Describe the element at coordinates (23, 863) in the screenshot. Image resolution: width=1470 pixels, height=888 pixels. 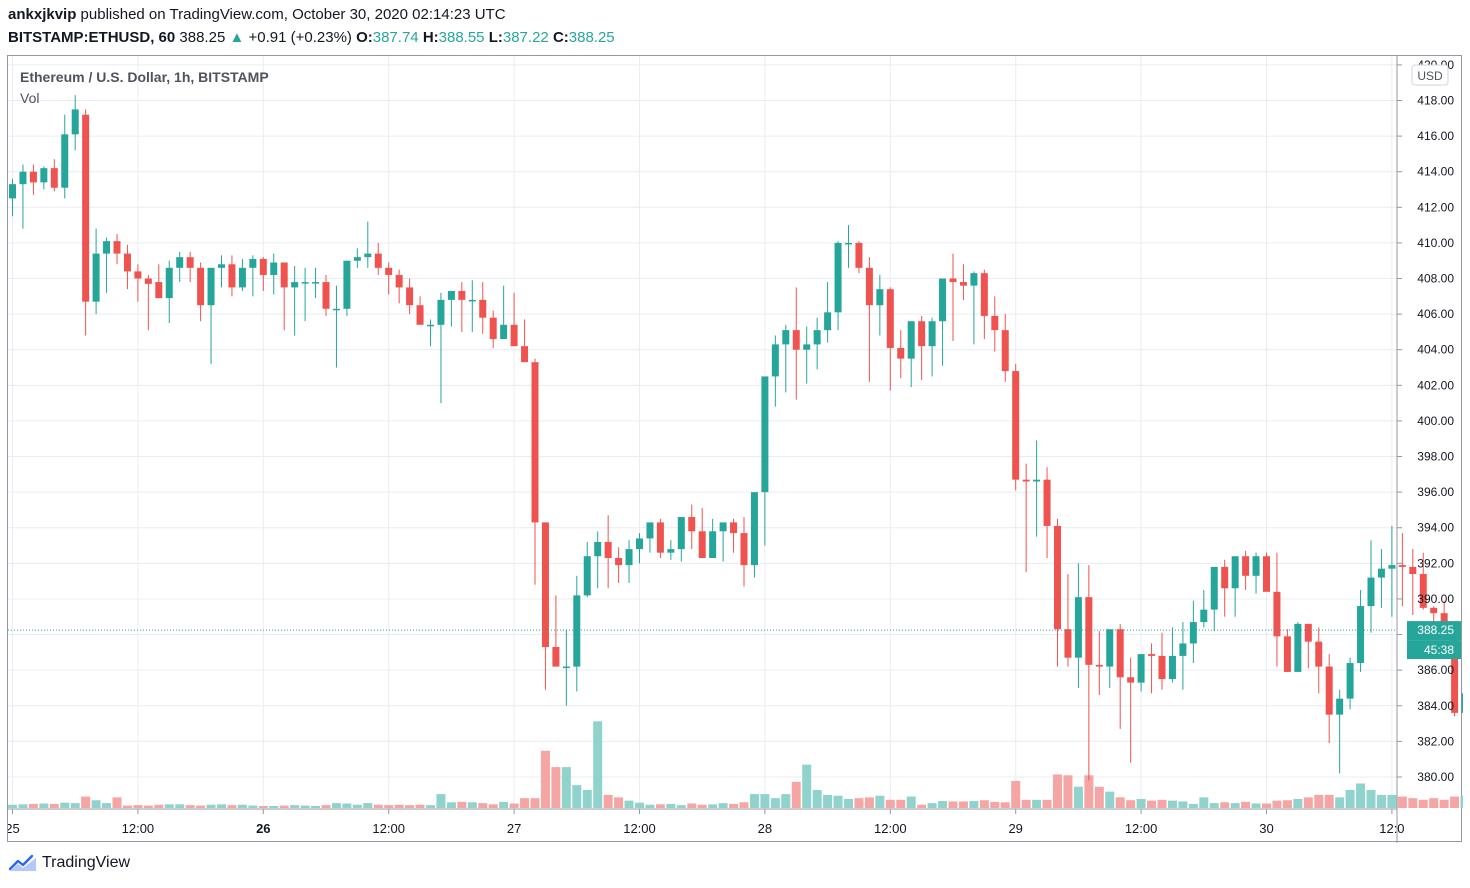
I see `tradingview-logo-icon` at that location.